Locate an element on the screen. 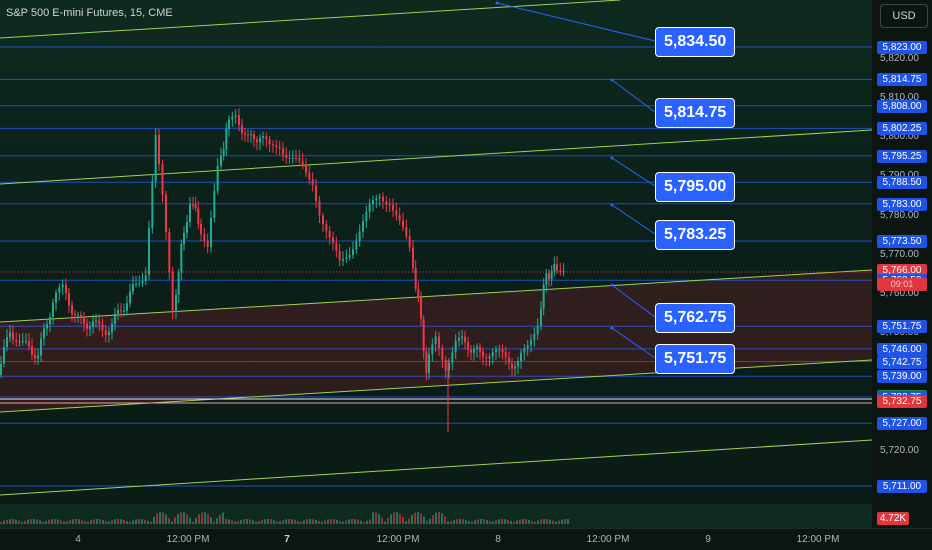 This screenshot has width=932, height=550. trend-line-channel-top is located at coordinates (436, 296).